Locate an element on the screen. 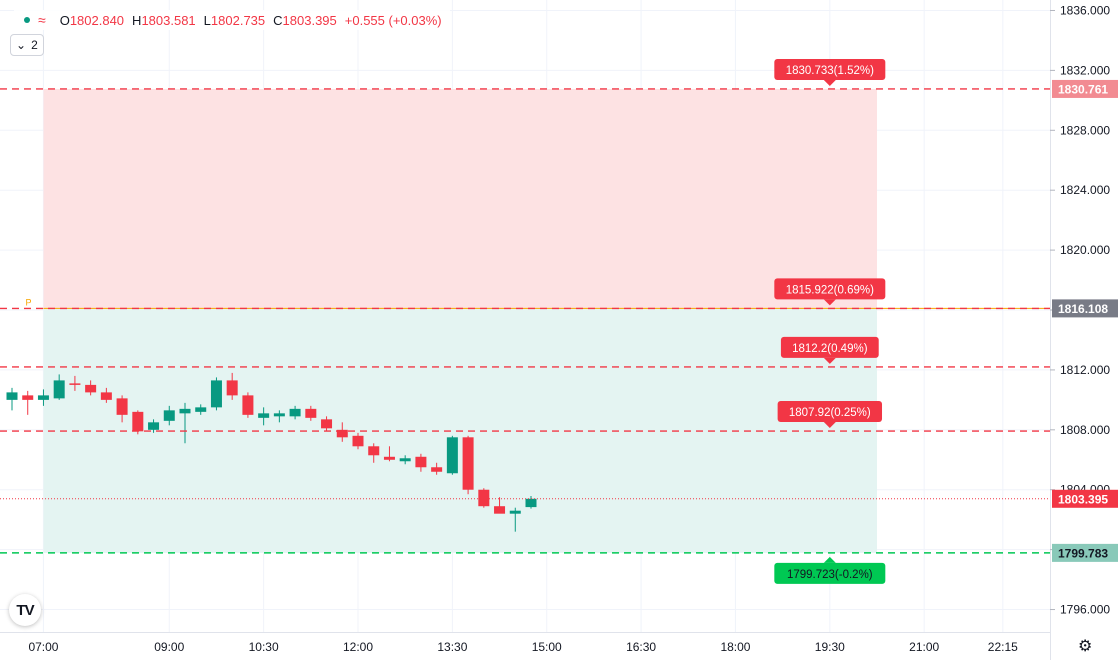 The height and width of the screenshot is (660, 1120). level-label: 1812.2(0.49%) is located at coordinates (829, 350).